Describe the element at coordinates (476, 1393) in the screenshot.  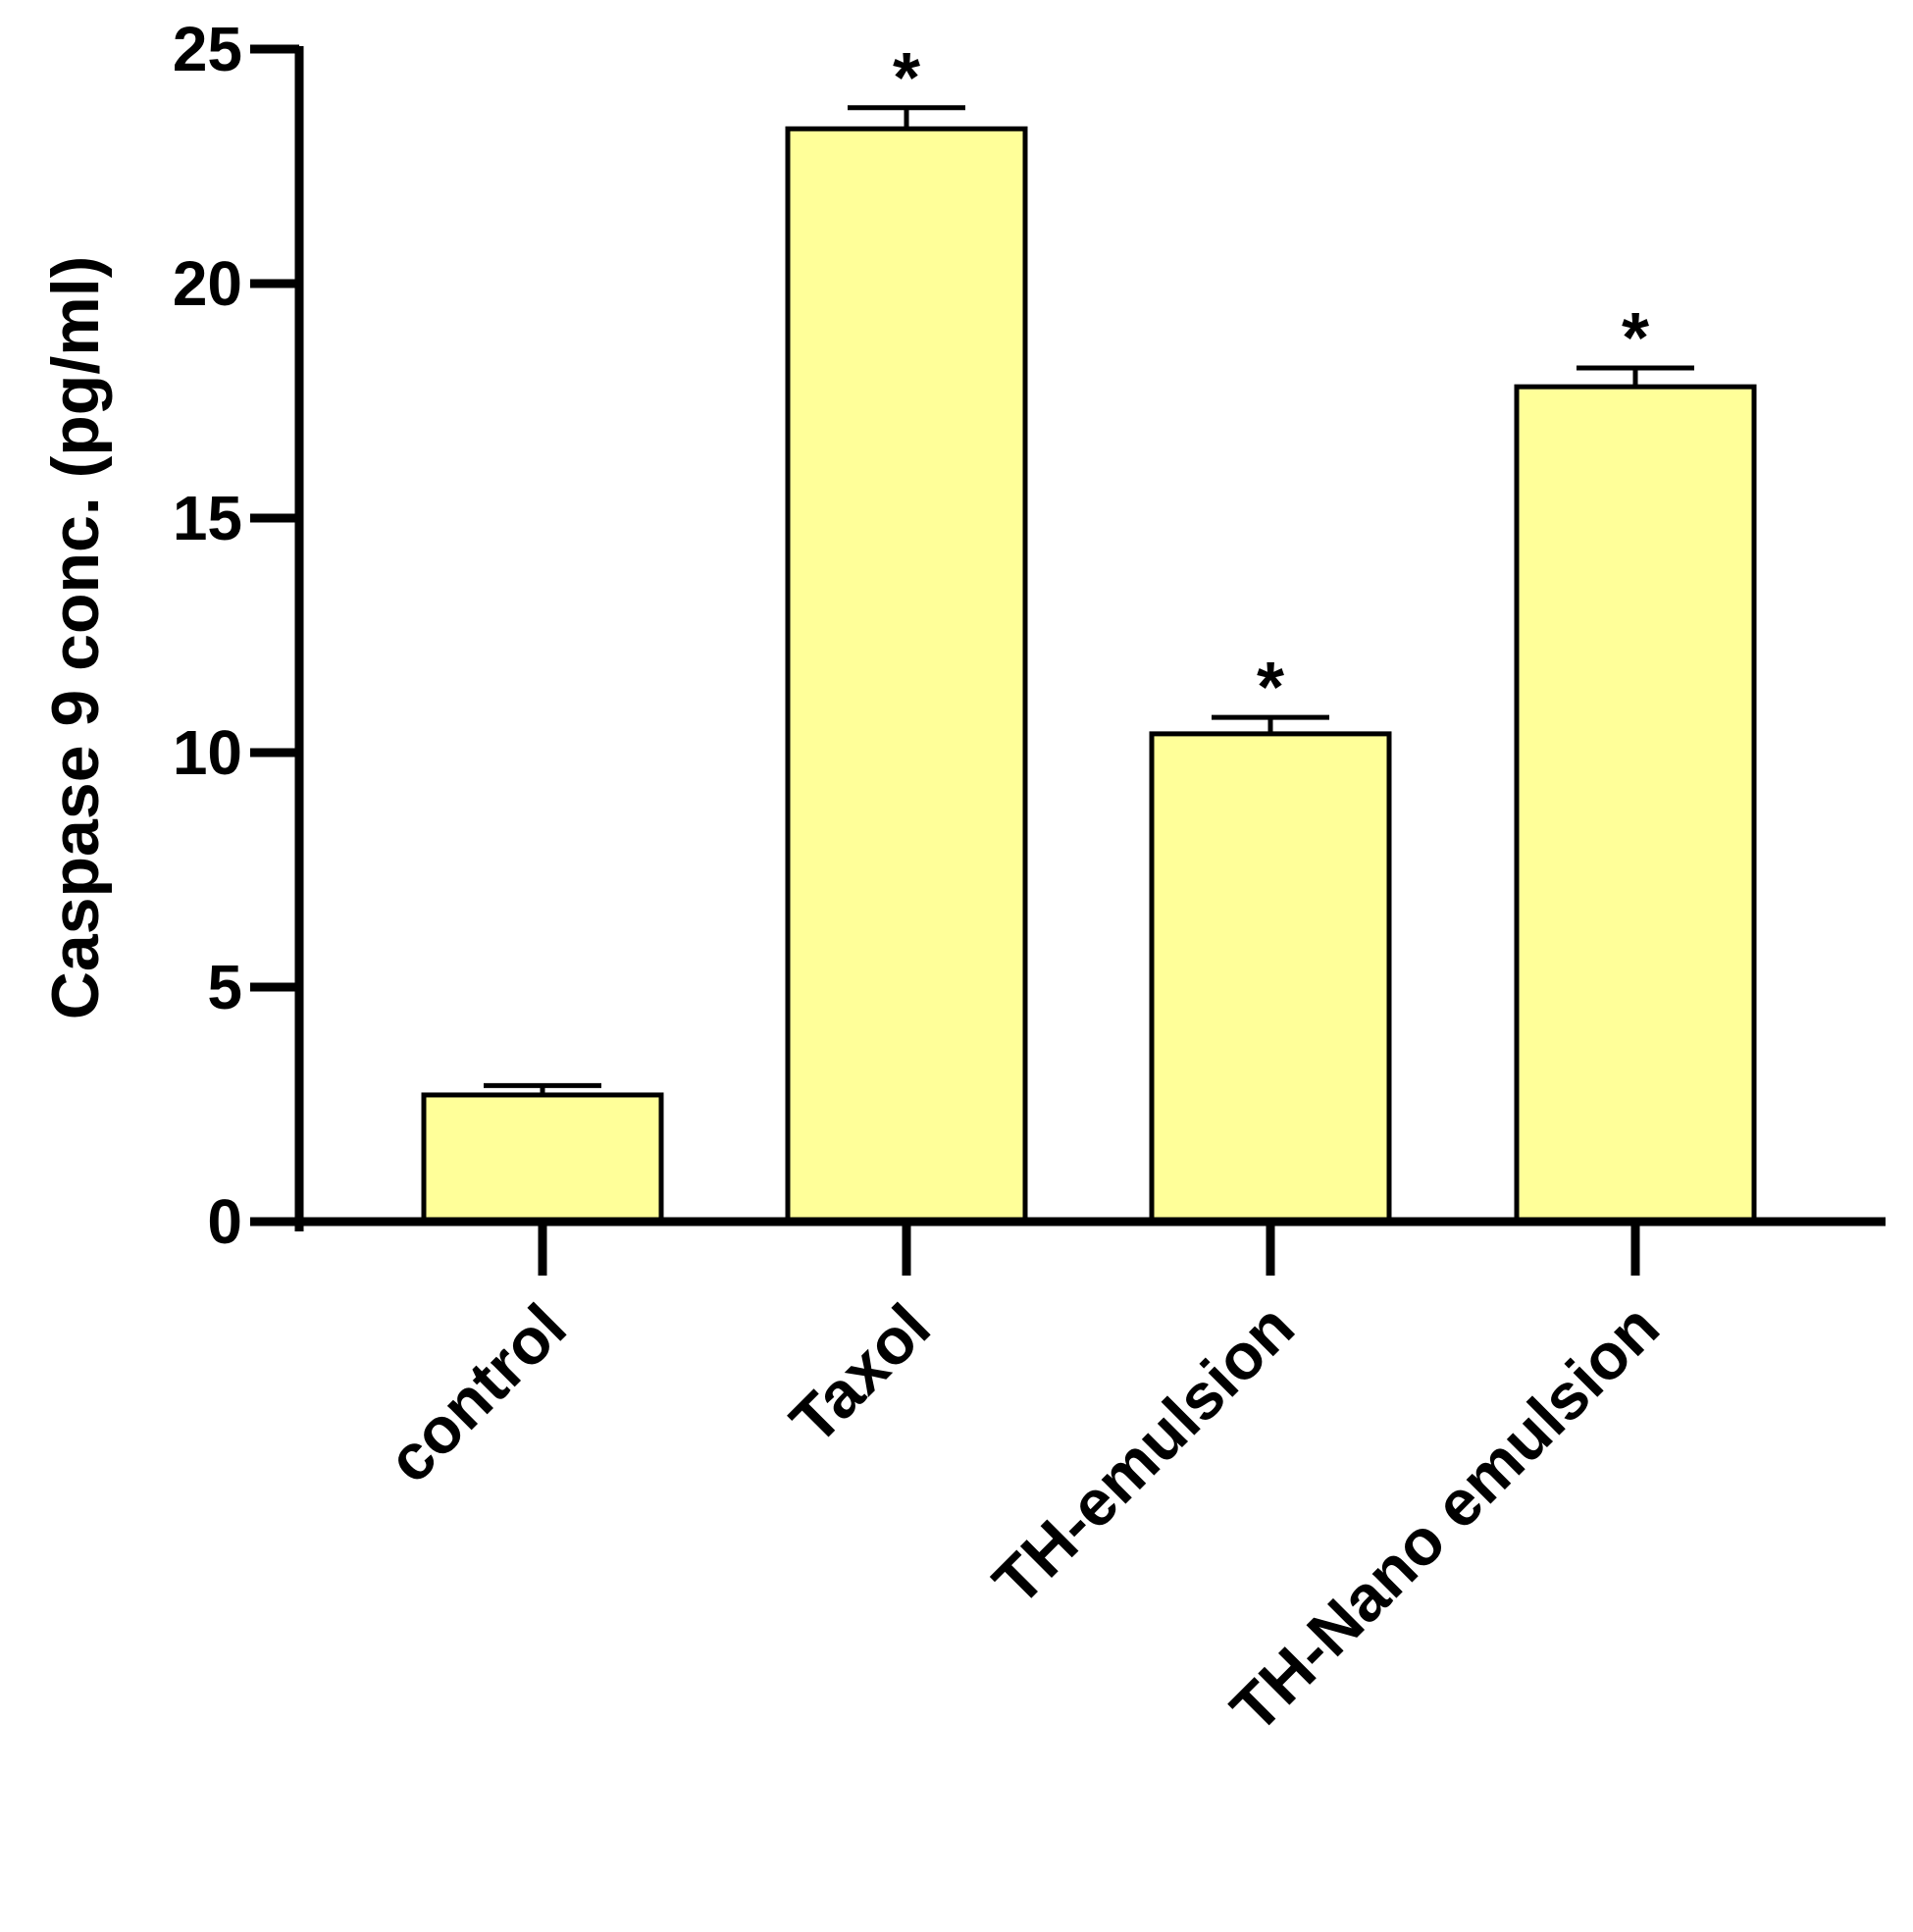
I see `x-tick-label-control: control` at that location.